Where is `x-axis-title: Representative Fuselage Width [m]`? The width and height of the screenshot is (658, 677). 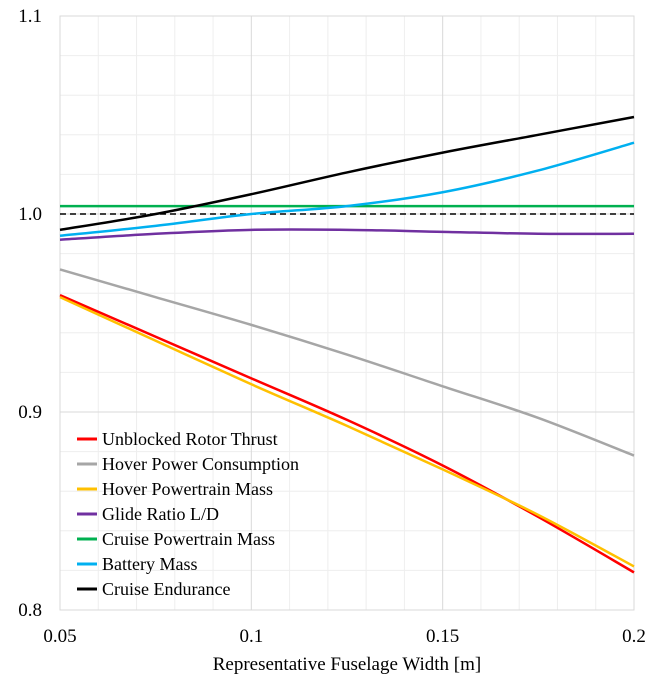
x-axis-title: Representative Fuselage Width [m] is located at coordinates (347, 664).